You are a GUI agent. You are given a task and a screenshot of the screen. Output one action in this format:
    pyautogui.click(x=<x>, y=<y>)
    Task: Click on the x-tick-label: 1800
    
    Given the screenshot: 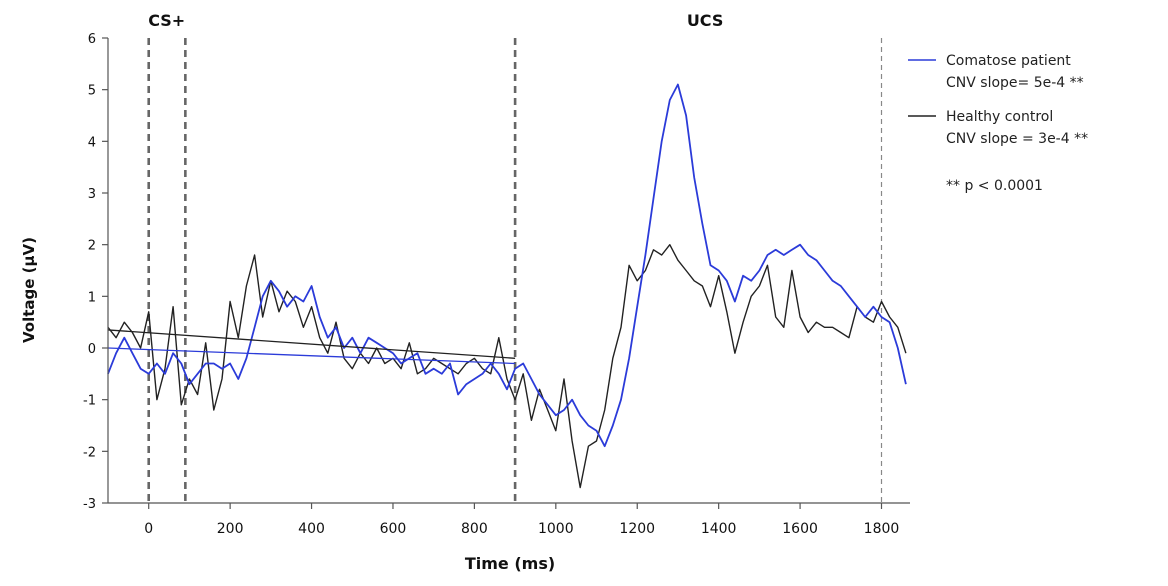 What is the action you would take?
    pyautogui.click(x=882, y=529)
    